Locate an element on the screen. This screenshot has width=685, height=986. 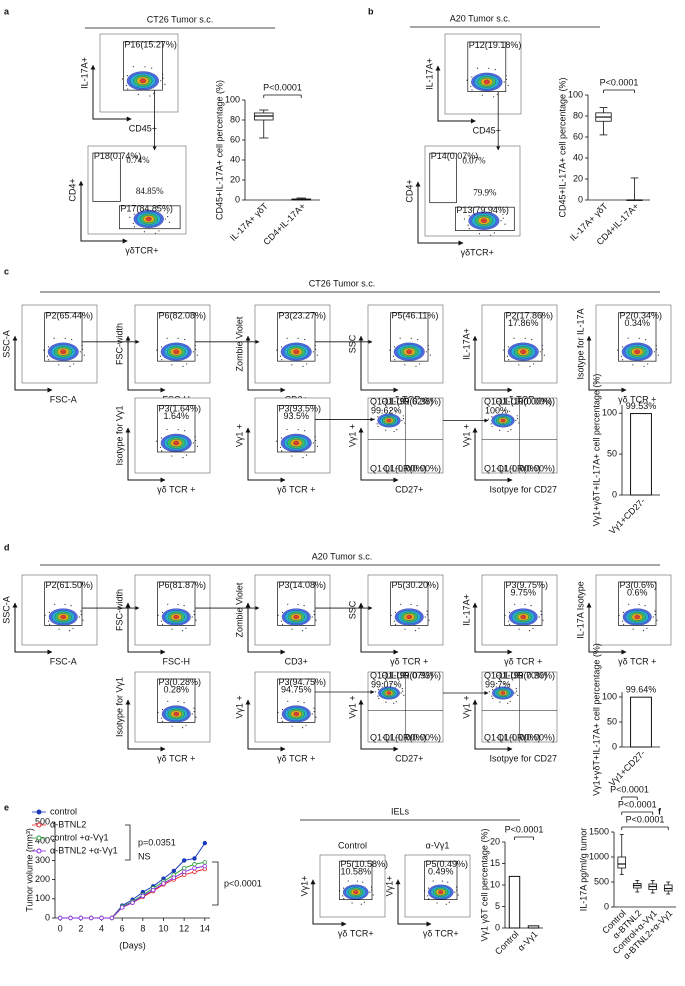
gate-name: P3(0.6%) is located at coordinates (639, 585).